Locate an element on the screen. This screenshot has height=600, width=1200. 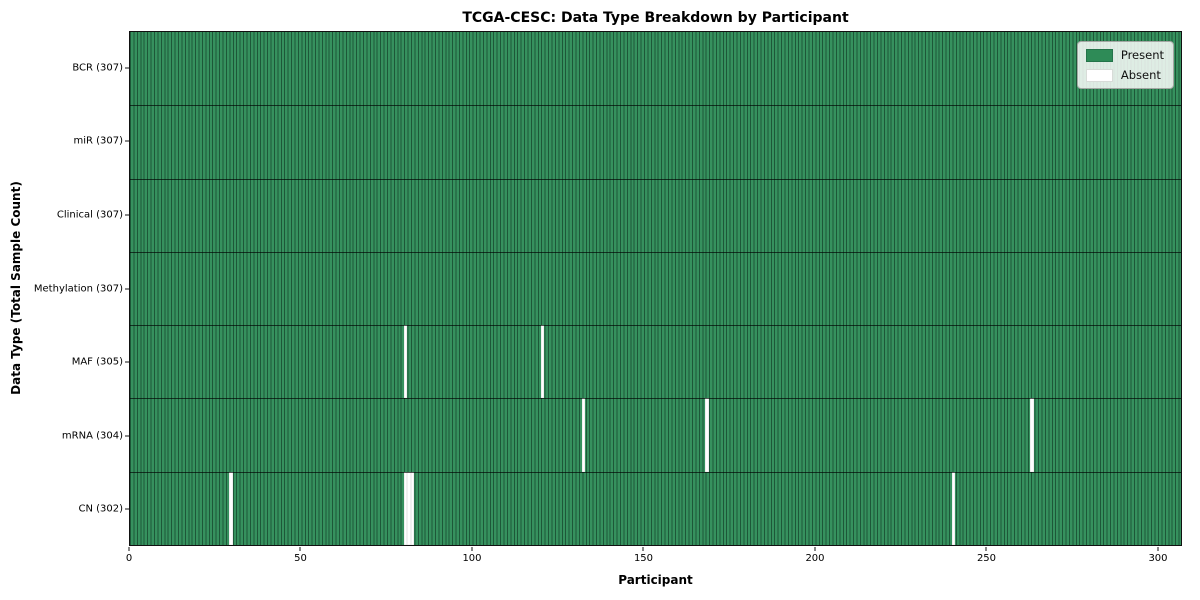
heatmap-row-mrna is located at coordinates (655, 435).